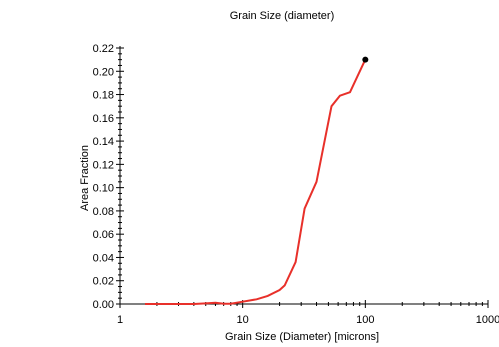  What do you see at coordinates (365, 320) in the screenshot?
I see `x-tick-label: 100` at bounding box center [365, 320].